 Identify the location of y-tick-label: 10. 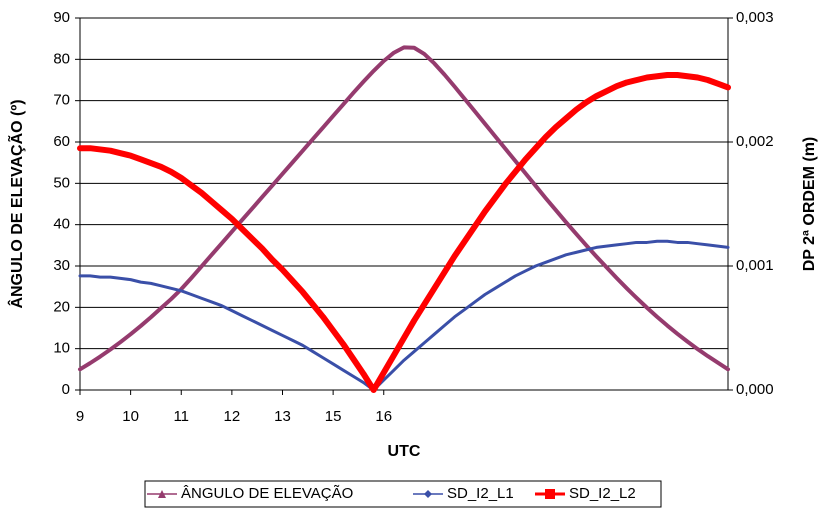
(61, 348).